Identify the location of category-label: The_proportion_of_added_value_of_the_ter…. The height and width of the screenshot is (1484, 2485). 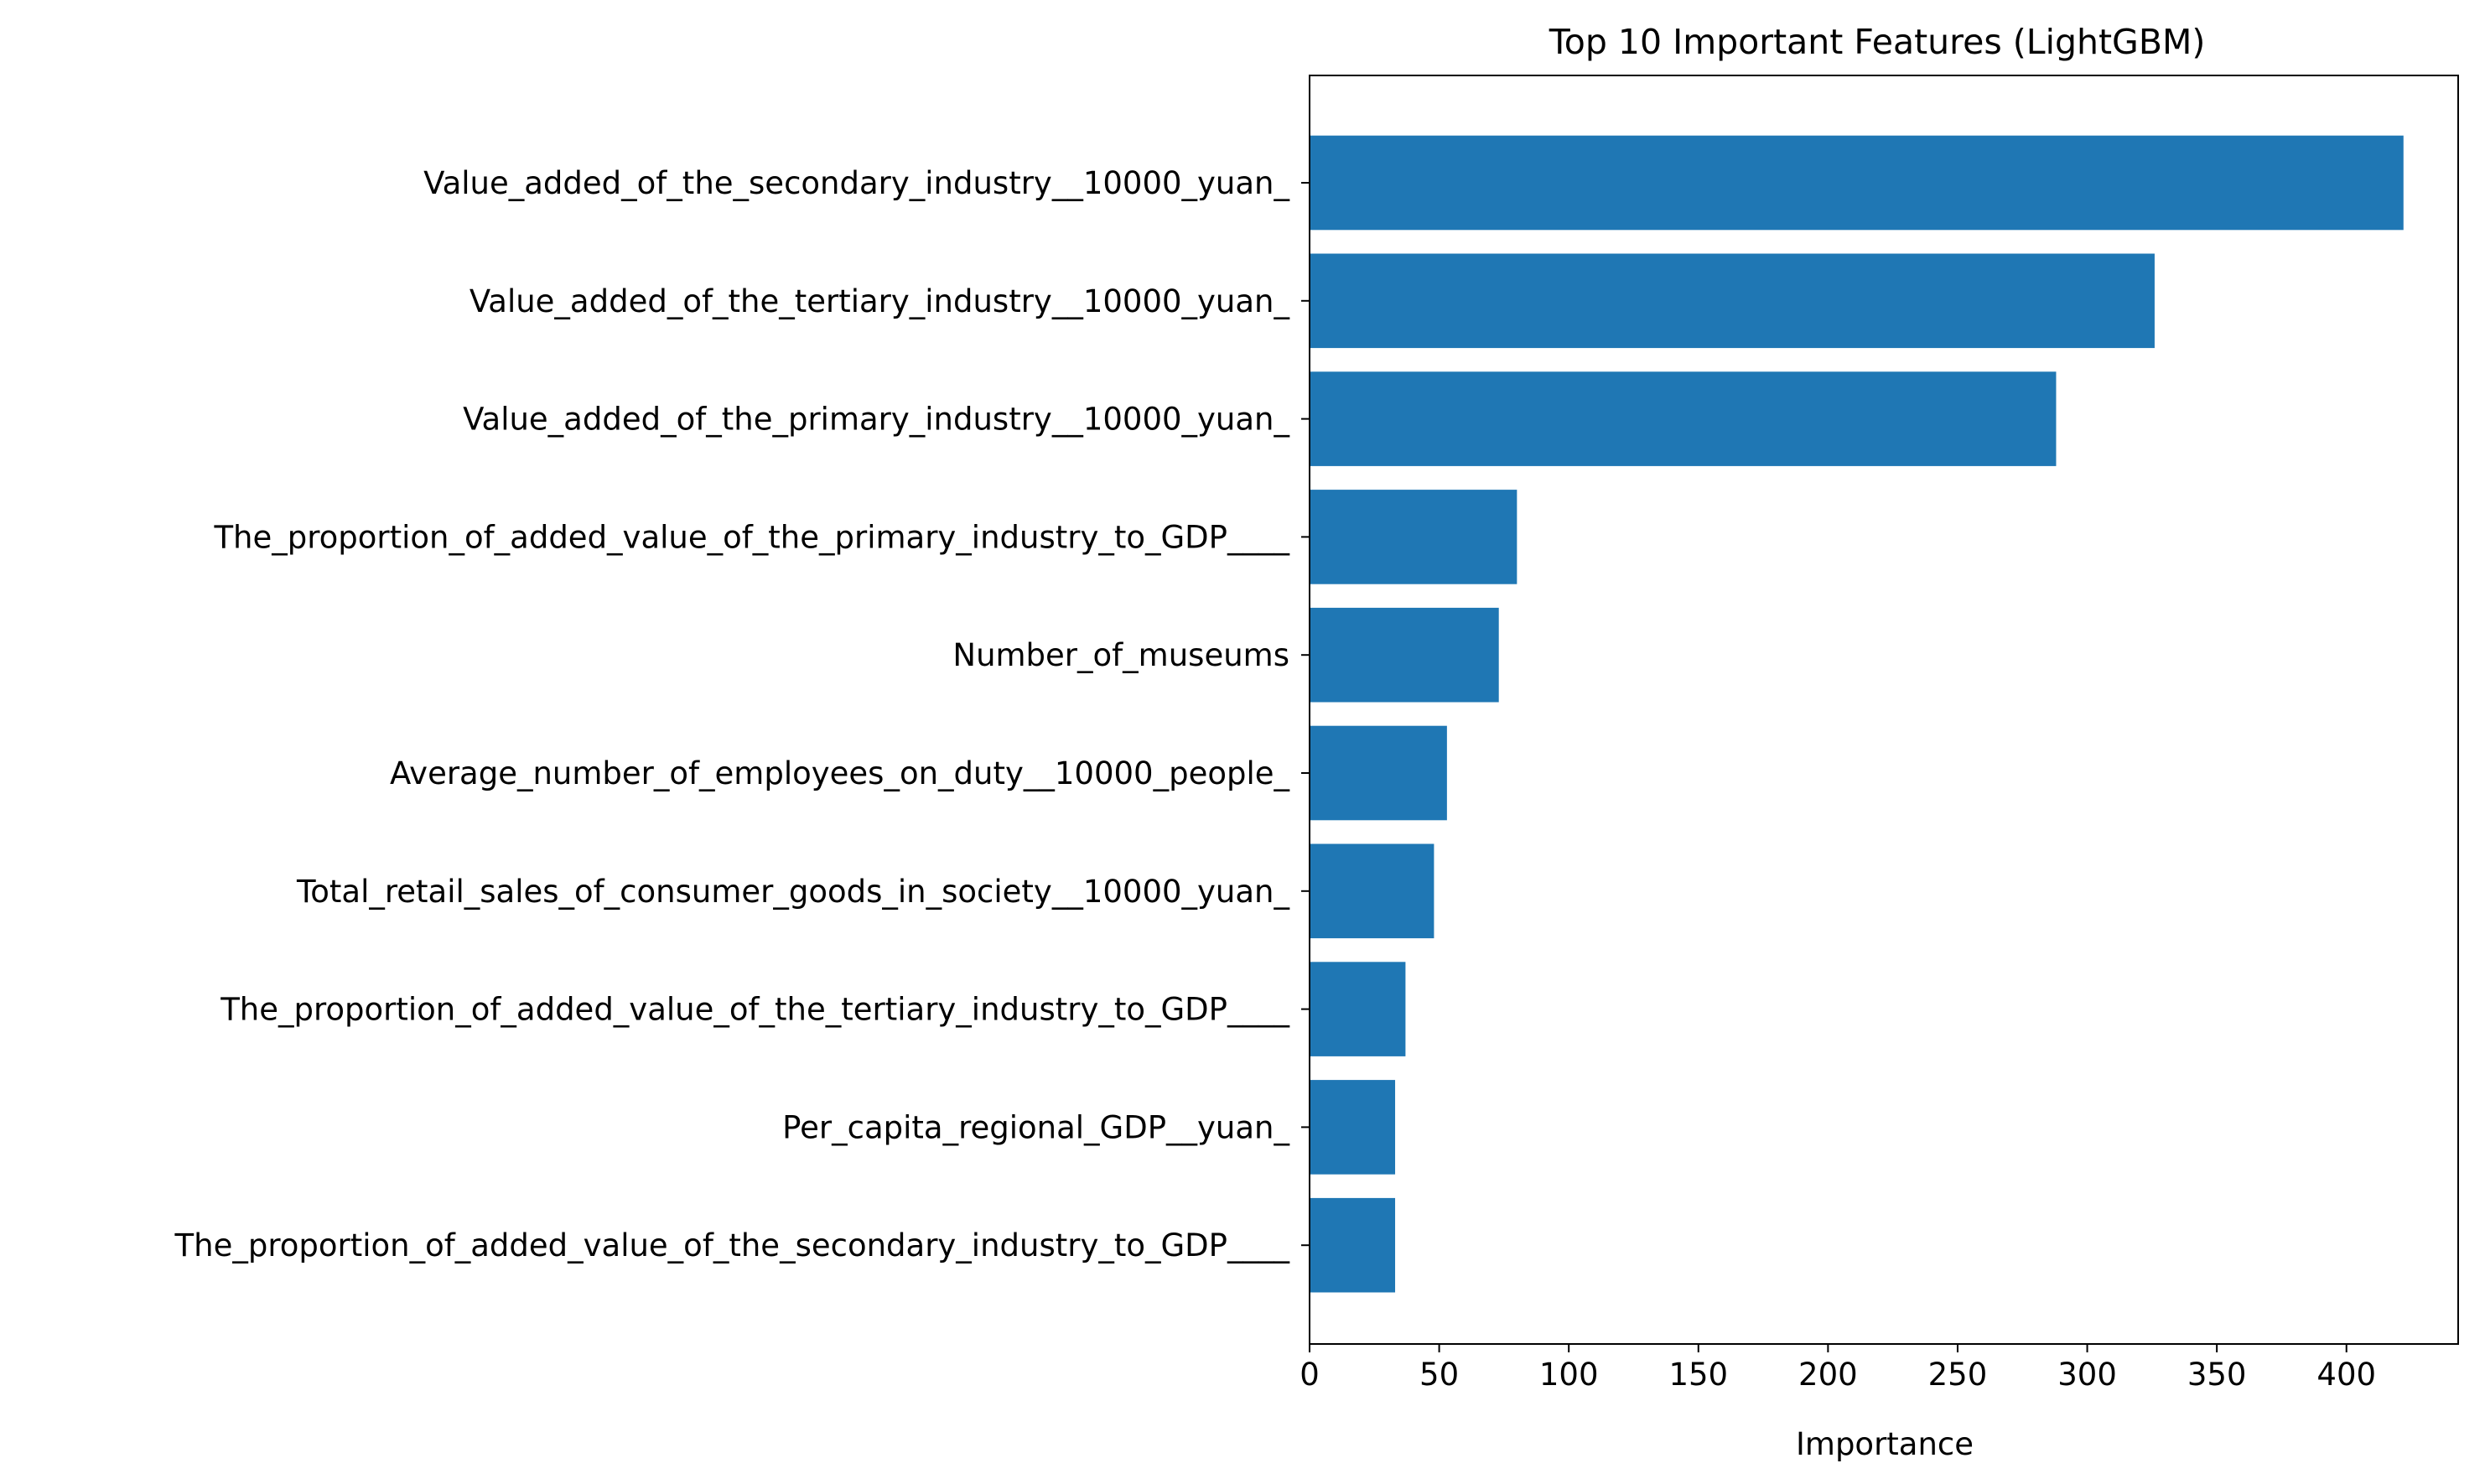
(754, 1010).